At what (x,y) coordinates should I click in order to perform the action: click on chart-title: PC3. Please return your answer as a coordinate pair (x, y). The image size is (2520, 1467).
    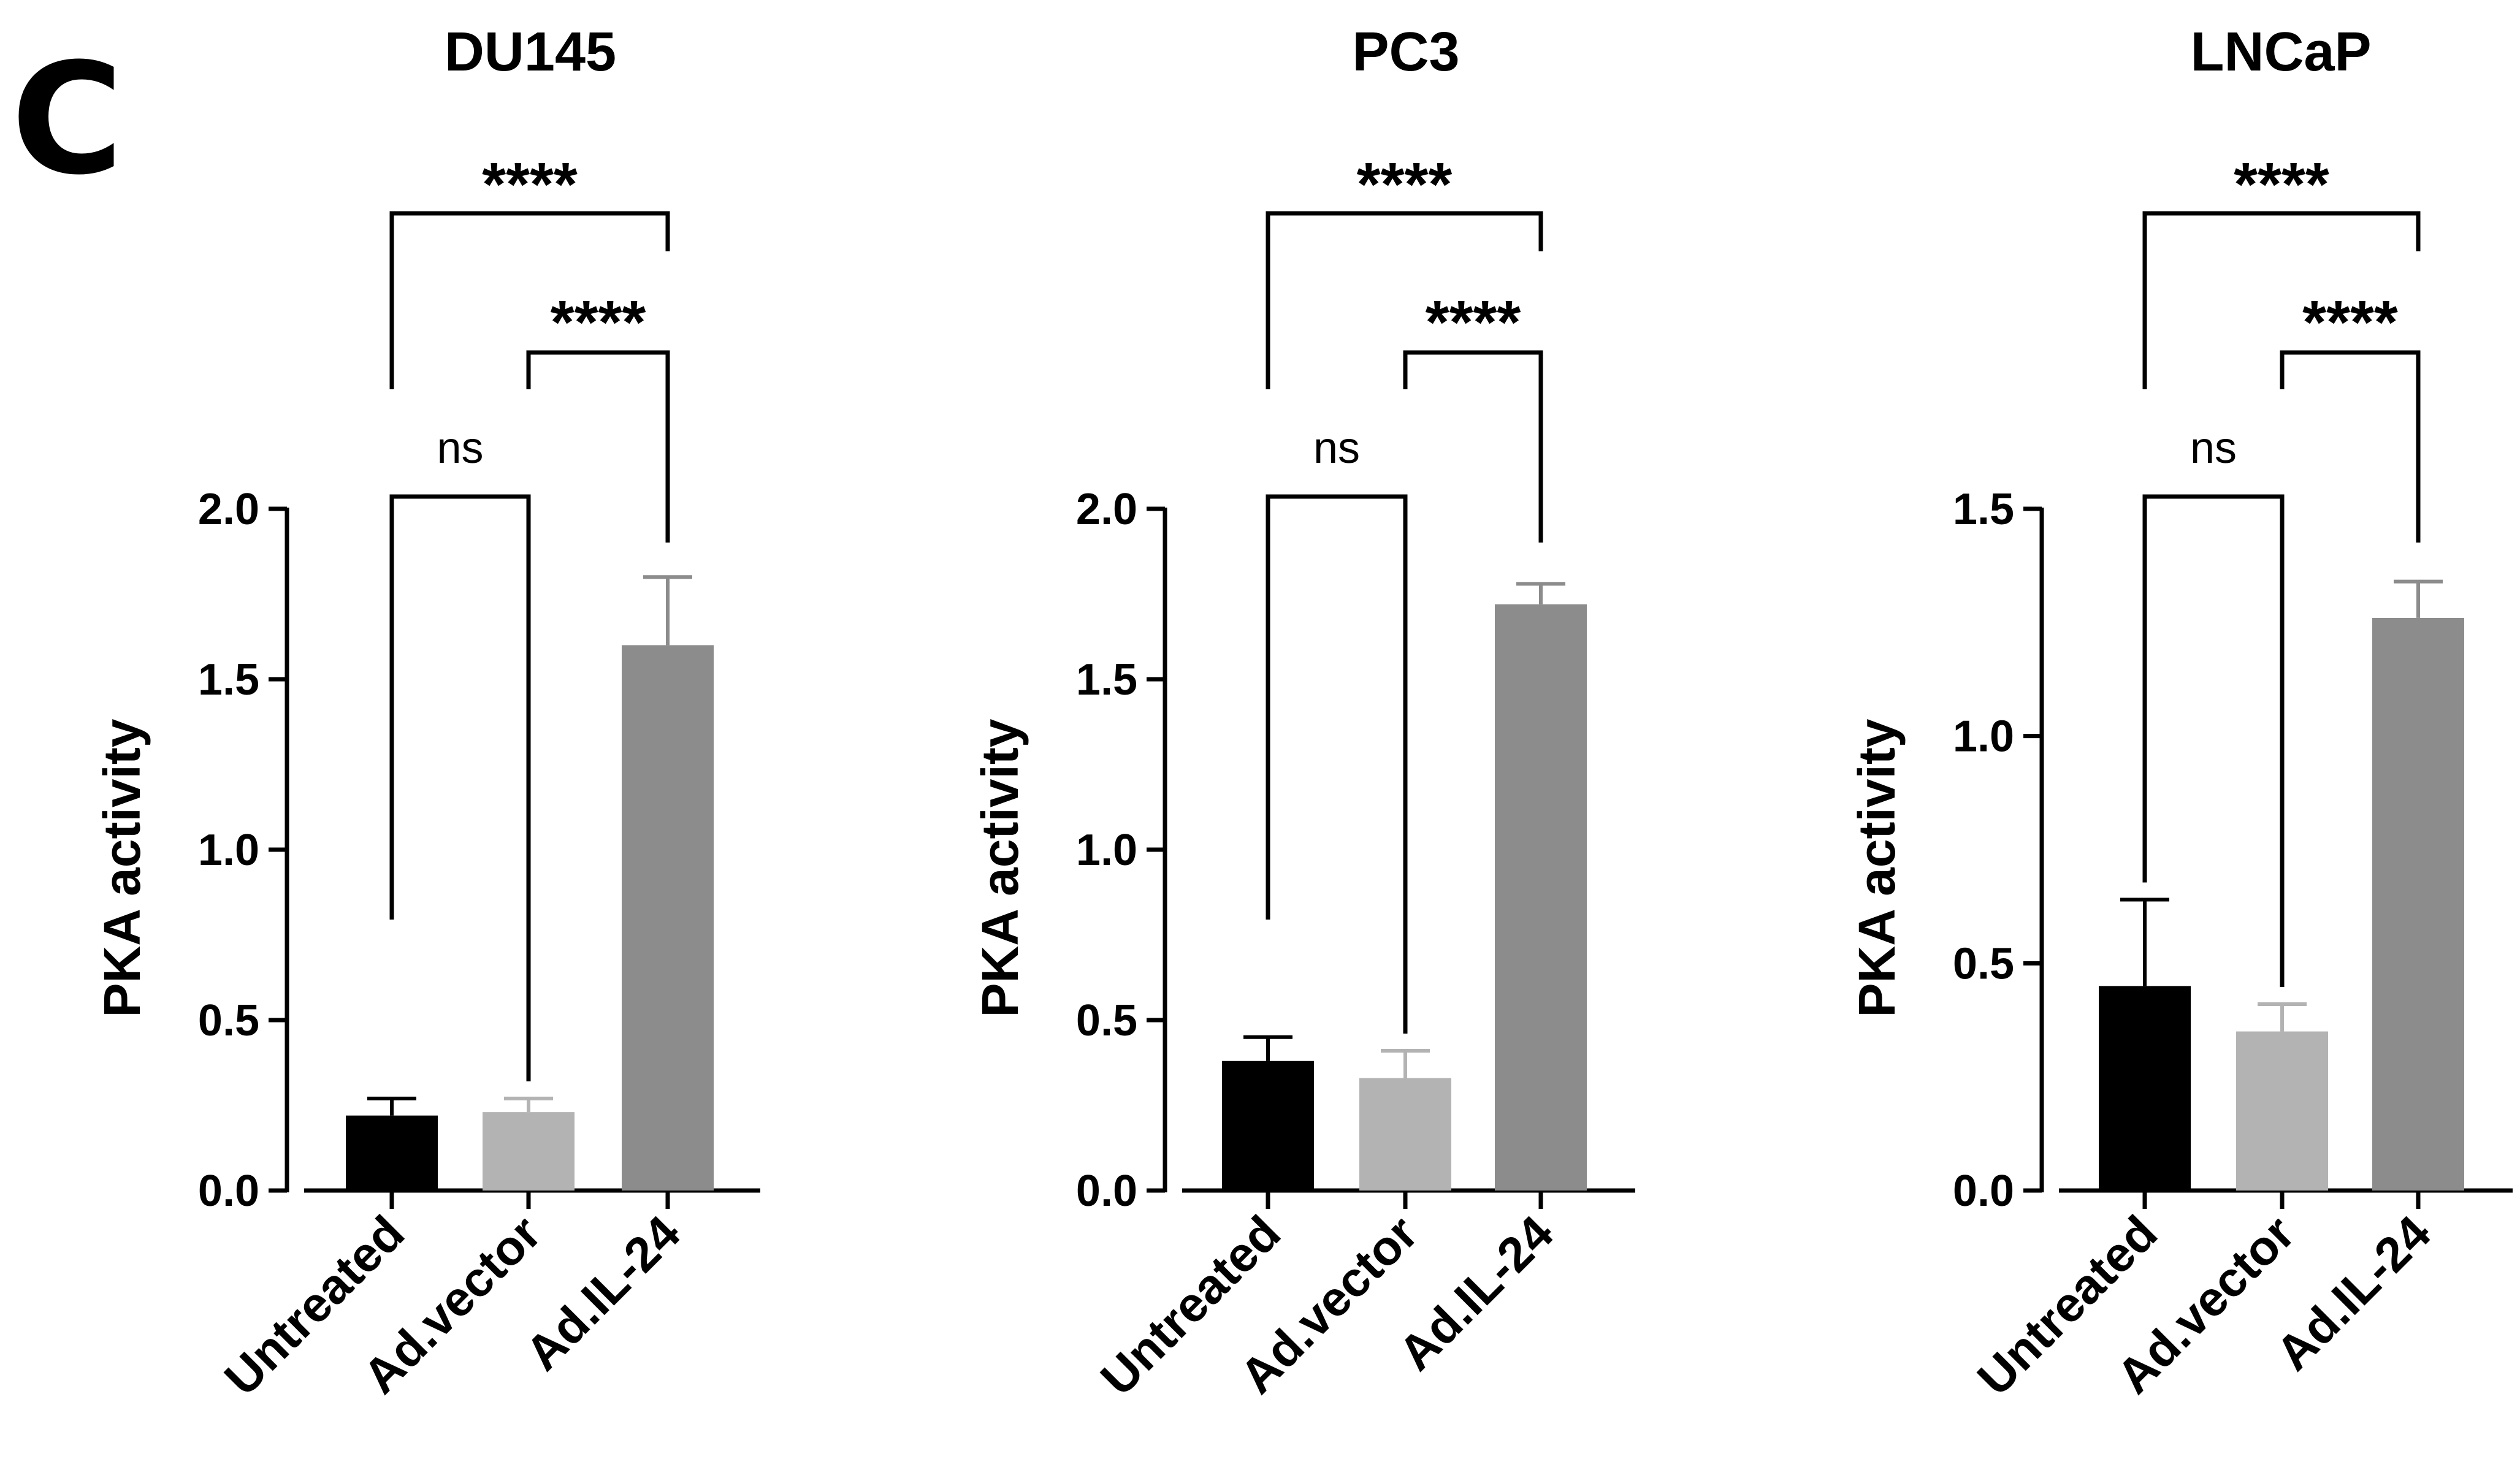
    Looking at the image, I should click on (1406, 52).